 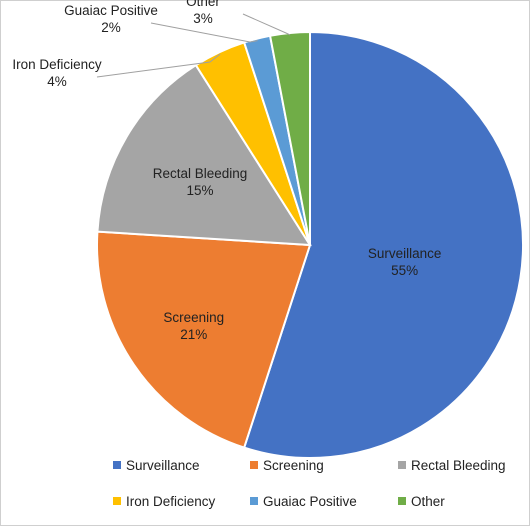 What do you see at coordinates (57, 64) in the screenshot?
I see `data-label-iron-deficiency: Iron Deficiency` at bounding box center [57, 64].